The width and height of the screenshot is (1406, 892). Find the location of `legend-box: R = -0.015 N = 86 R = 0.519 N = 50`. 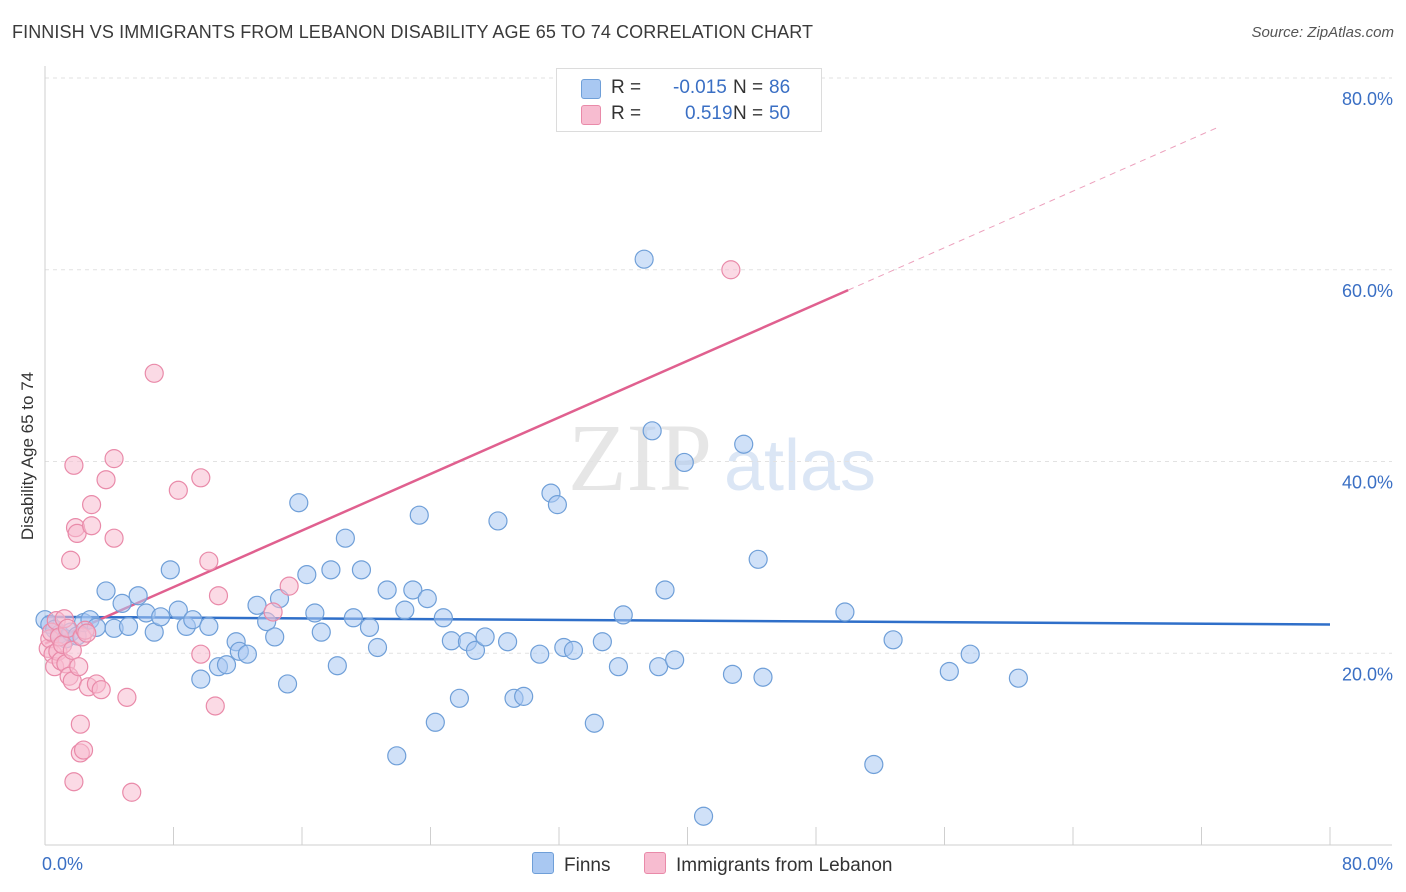

legend-box: R = -0.015 N = 86 R = 0.519 N = 50 is located at coordinates (689, 100).